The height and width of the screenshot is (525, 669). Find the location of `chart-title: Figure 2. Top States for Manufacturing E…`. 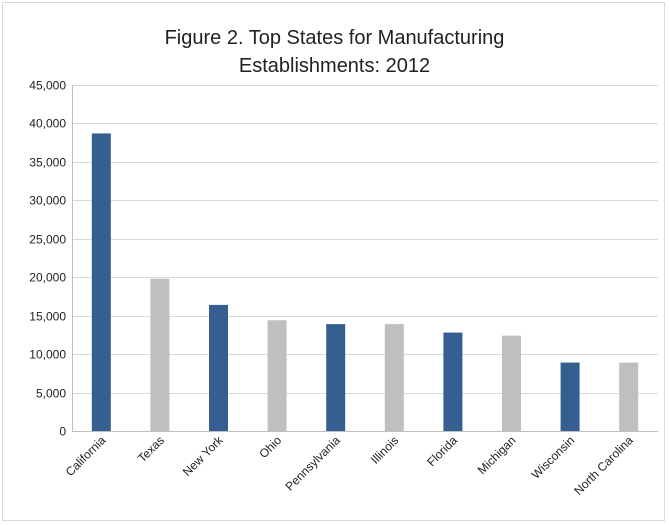

chart-title: Figure 2. Top States for Manufacturing E… is located at coordinates (334, 52).